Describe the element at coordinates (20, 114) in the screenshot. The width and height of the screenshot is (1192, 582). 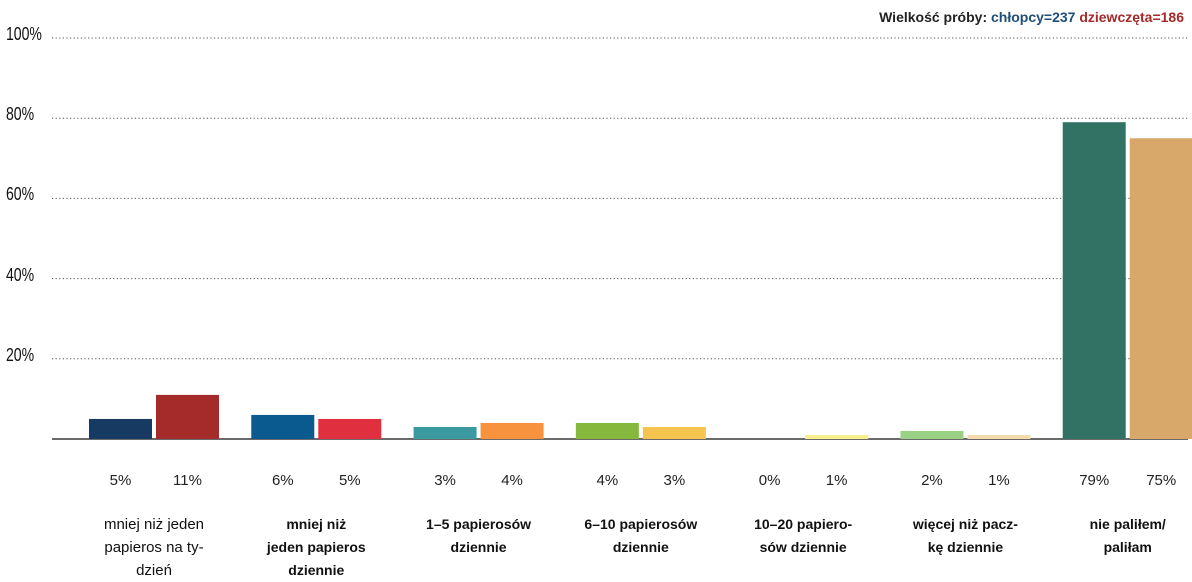
I see `y-tick-label: 80%` at that location.